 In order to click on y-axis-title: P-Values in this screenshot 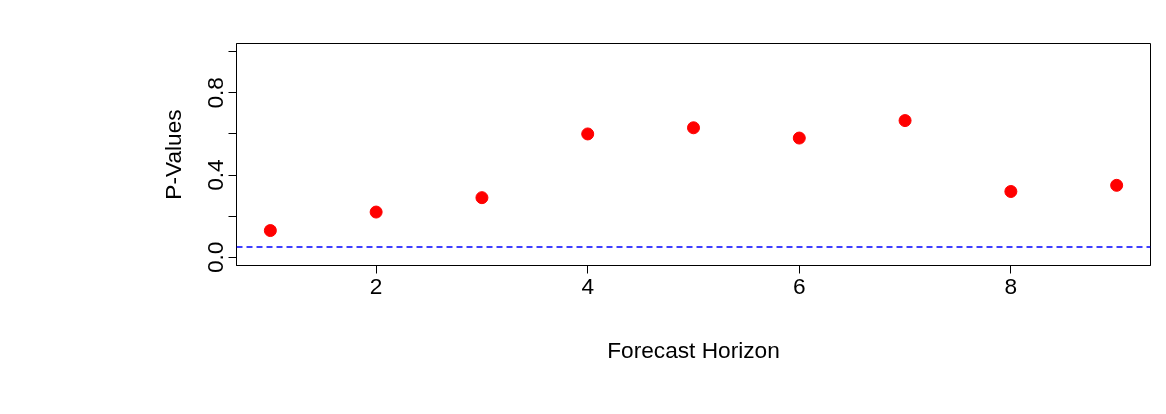, I will do `click(172, 154)`.